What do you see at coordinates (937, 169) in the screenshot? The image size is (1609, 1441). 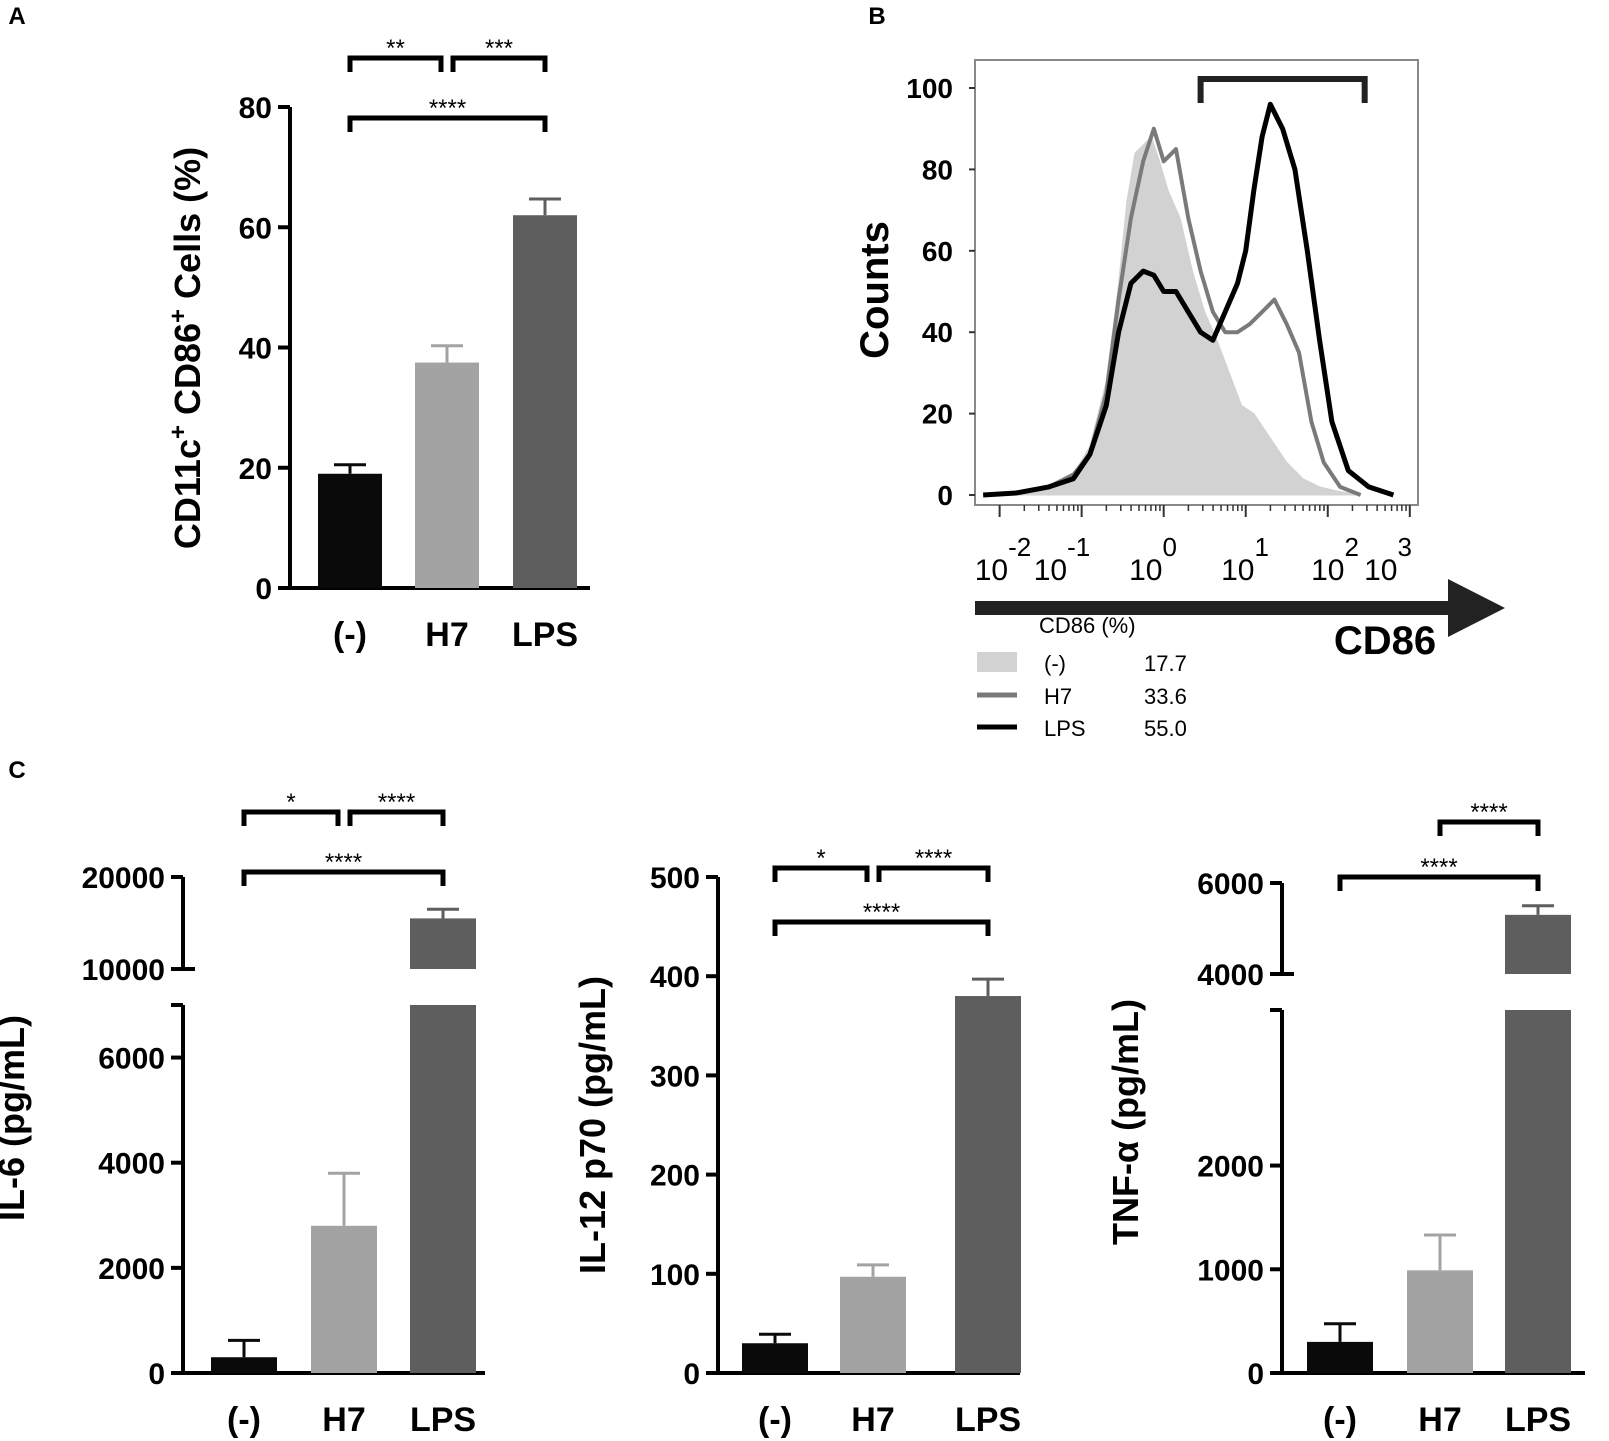 I see `histogram-y-tick-label: 80` at bounding box center [937, 169].